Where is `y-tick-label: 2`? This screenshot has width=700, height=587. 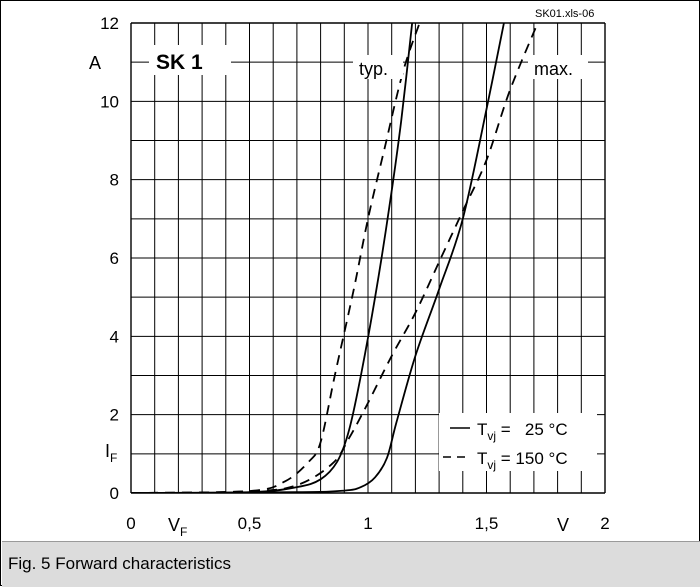
y-tick-label: 2 is located at coordinates (114, 415).